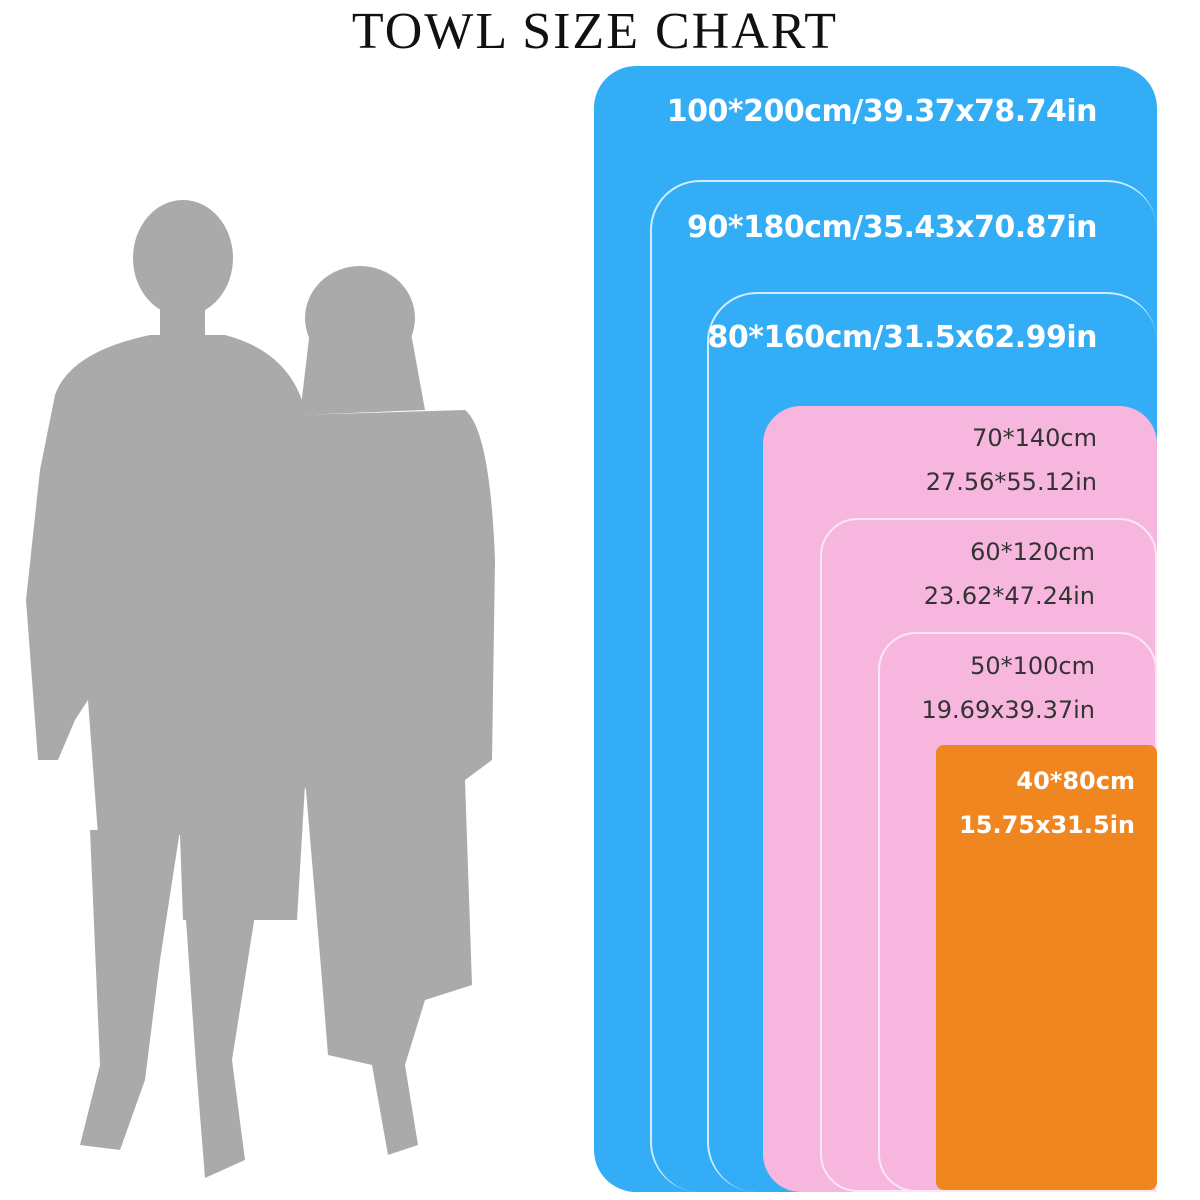 This screenshot has height=1200, width=1200. Describe the element at coordinates (1047, 825) in the screenshot. I see `size-in: 15.75x31.5in` at that location.